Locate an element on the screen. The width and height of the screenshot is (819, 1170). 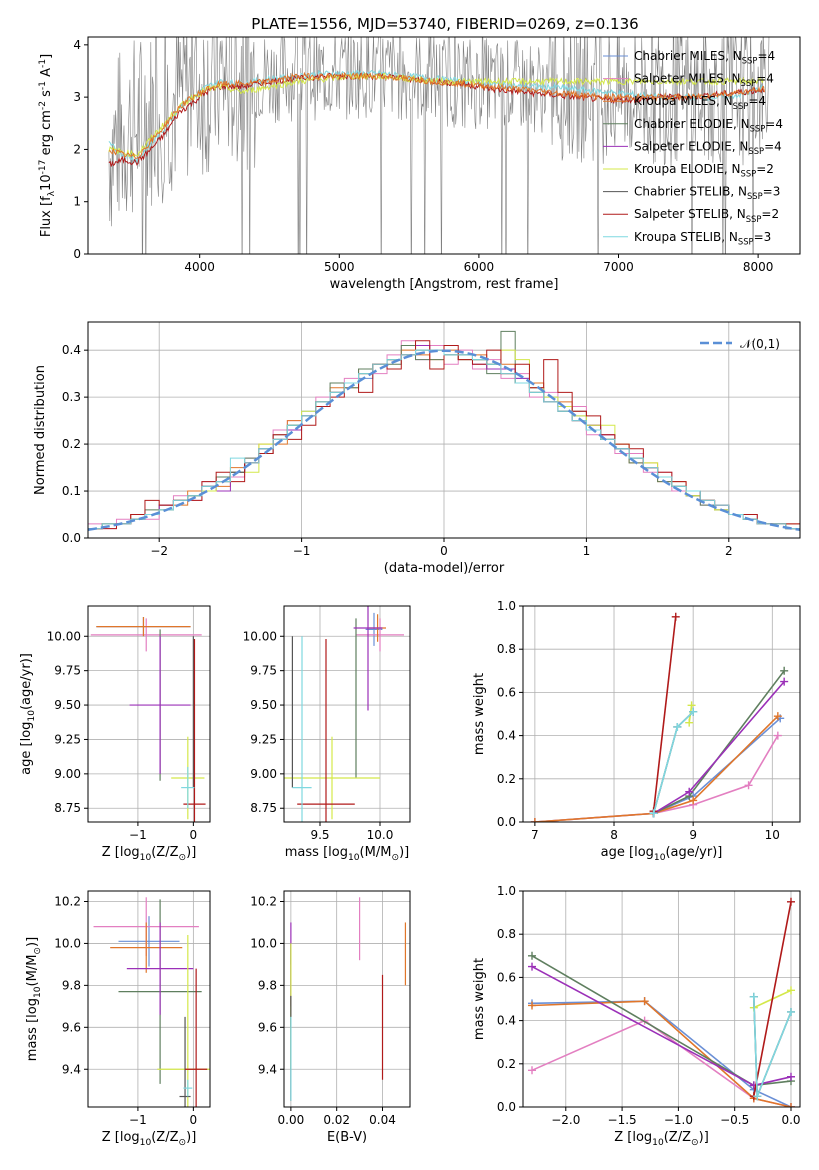
x-tick-label: 5000 is located at coordinates (339, 267).